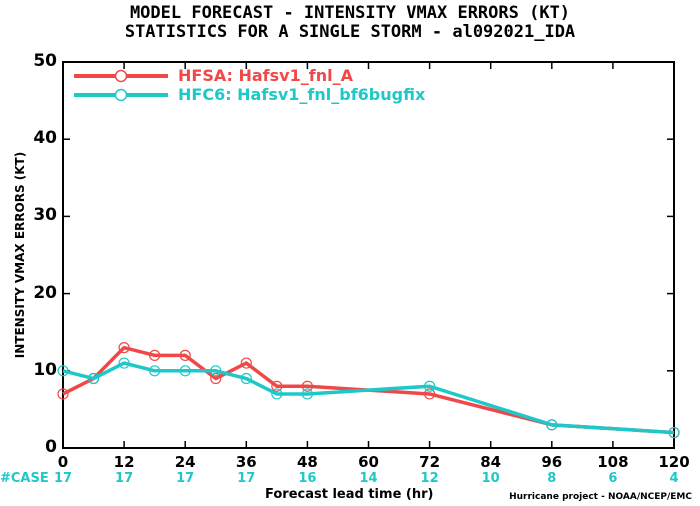 This screenshot has width=700, height=506. What do you see at coordinates (51, 447) in the screenshot?
I see `y-tick-label: 0` at bounding box center [51, 447].